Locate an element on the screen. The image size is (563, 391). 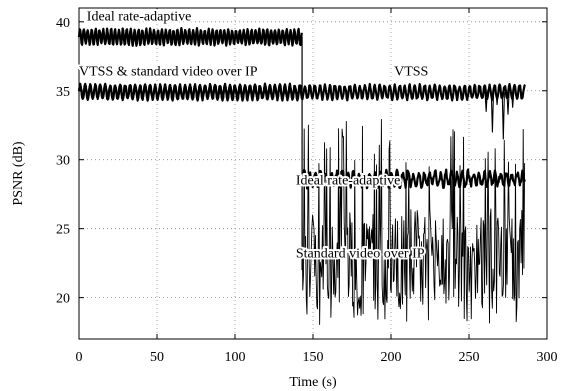
annotation-label: VTSS & standard video over IP is located at coordinates (168, 72).